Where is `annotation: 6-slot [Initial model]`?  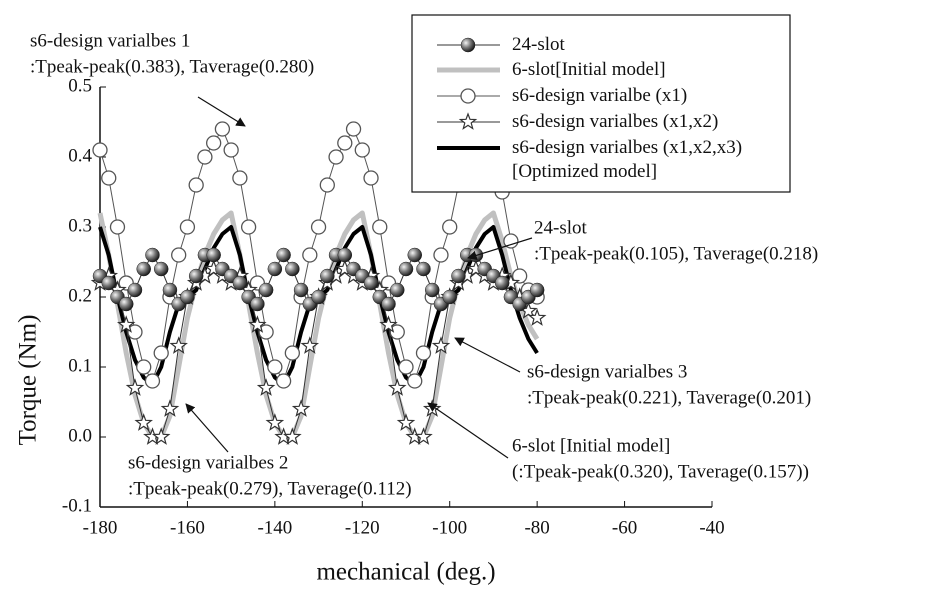
annotation: 6-slot [Initial model] is located at coordinates (591, 445).